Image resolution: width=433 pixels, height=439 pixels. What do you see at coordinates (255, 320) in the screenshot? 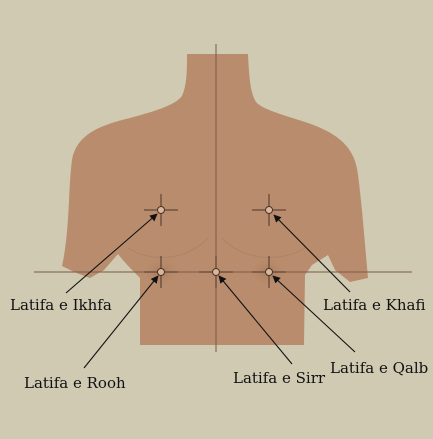
I see `arrow-sirr` at bounding box center [255, 320].